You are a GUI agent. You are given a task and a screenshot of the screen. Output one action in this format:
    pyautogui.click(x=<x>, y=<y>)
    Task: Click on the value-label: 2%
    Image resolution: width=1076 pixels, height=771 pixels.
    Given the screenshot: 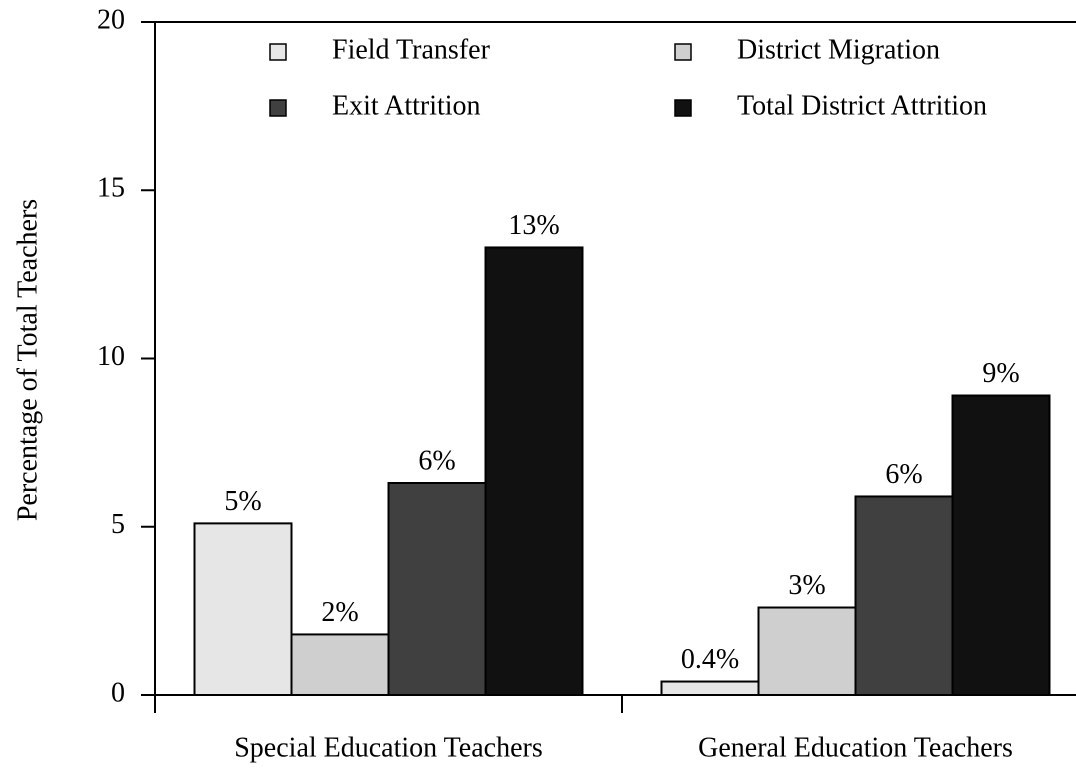 What is the action you would take?
    pyautogui.click(x=339, y=612)
    